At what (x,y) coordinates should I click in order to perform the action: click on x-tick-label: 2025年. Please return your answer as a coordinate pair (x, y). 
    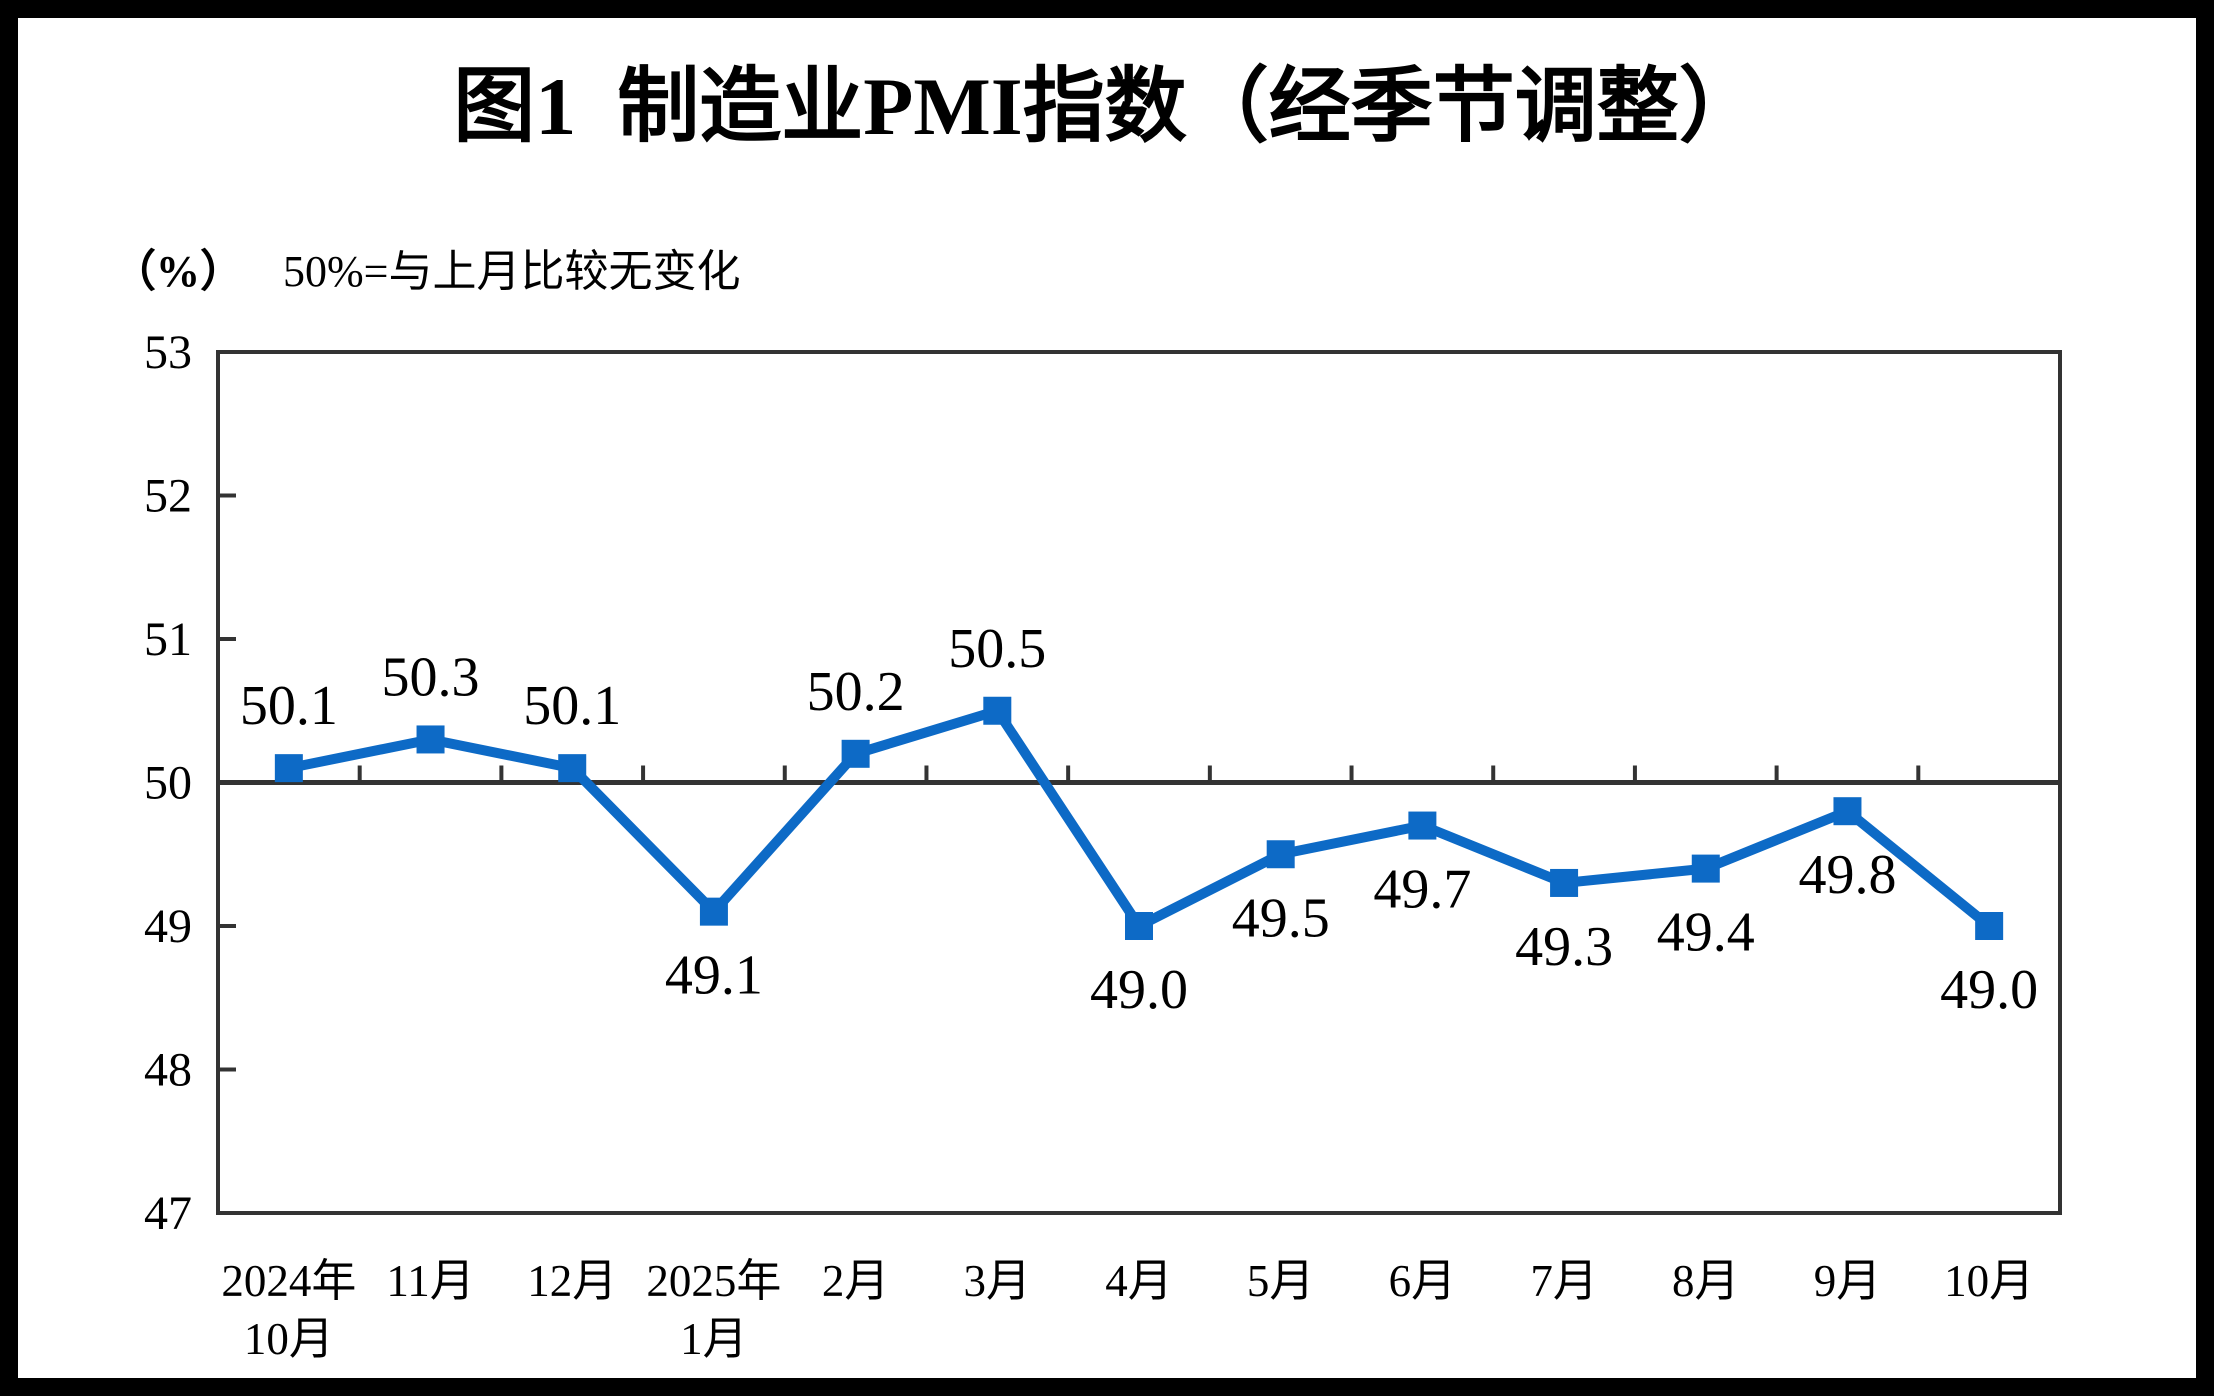
    Looking at the image, I should click on (713, 1281).